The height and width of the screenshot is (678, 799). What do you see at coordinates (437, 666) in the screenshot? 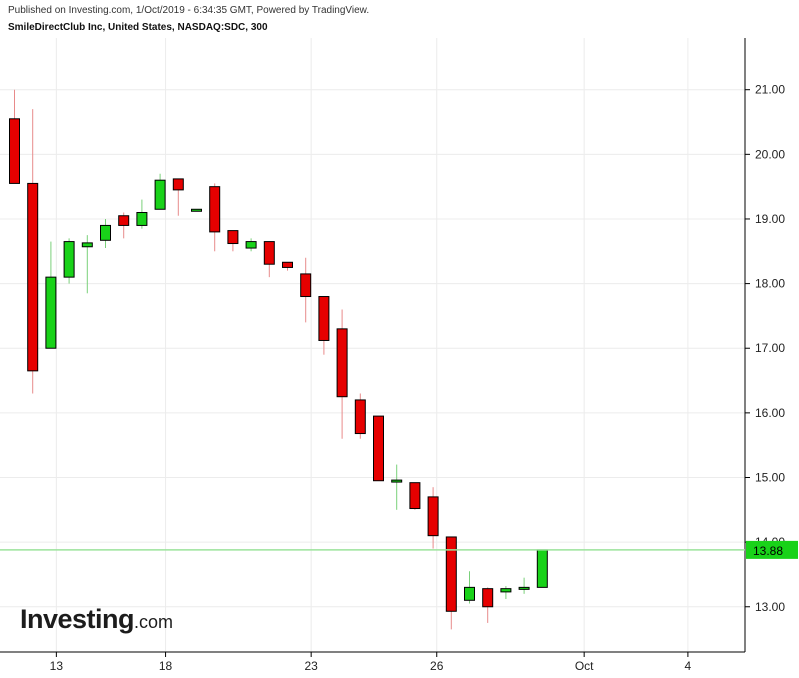
I see `x-tick-label: 26` at bounding box center [437, 666].